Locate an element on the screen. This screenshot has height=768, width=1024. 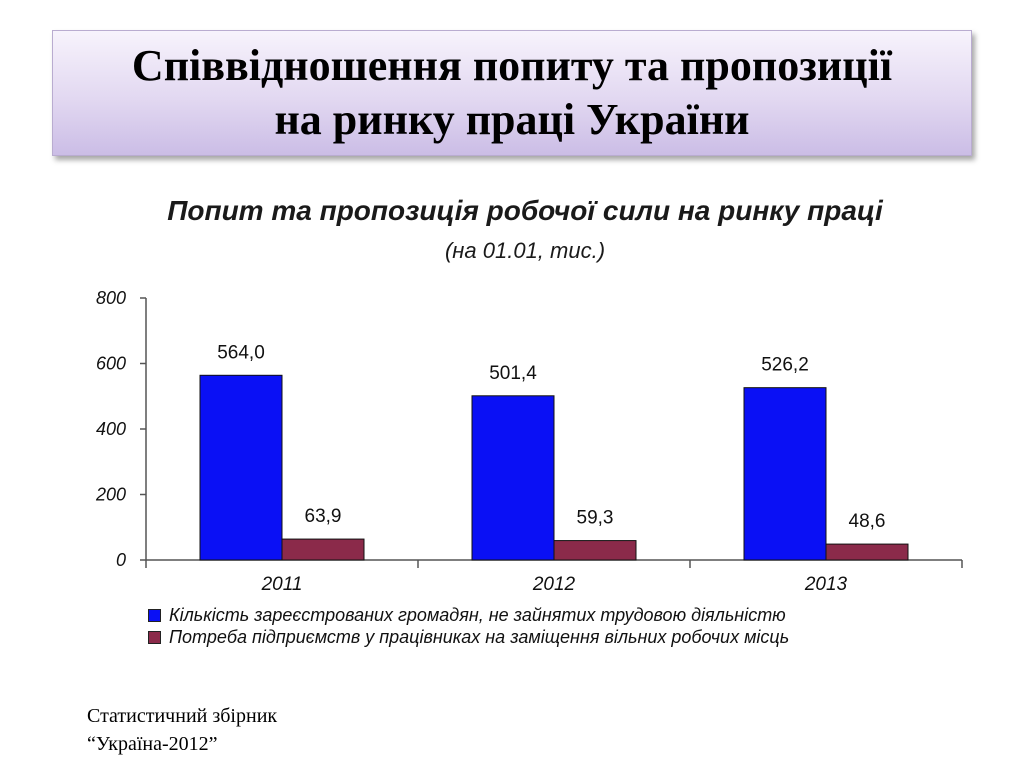
chart-subtitle: (на 01.01, тис.) is located at coordinates (525, 250).